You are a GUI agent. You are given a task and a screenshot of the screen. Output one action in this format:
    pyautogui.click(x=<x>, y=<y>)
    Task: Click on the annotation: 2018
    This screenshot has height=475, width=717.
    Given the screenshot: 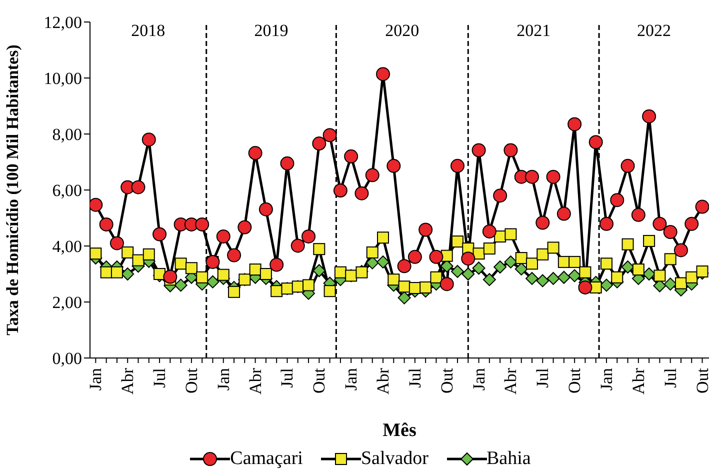 What is the action you would take?
    pyautogui.click(x=148, y=30)
    